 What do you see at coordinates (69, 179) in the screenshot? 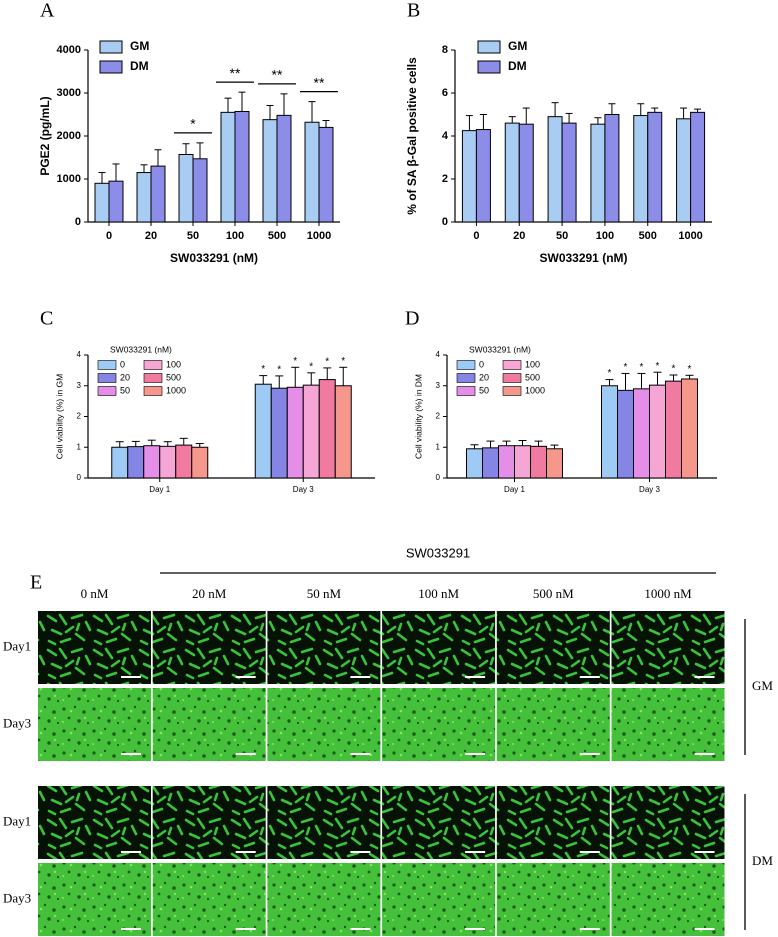
I see `y-tick-label: 1000` at bounding box center [69, 179].